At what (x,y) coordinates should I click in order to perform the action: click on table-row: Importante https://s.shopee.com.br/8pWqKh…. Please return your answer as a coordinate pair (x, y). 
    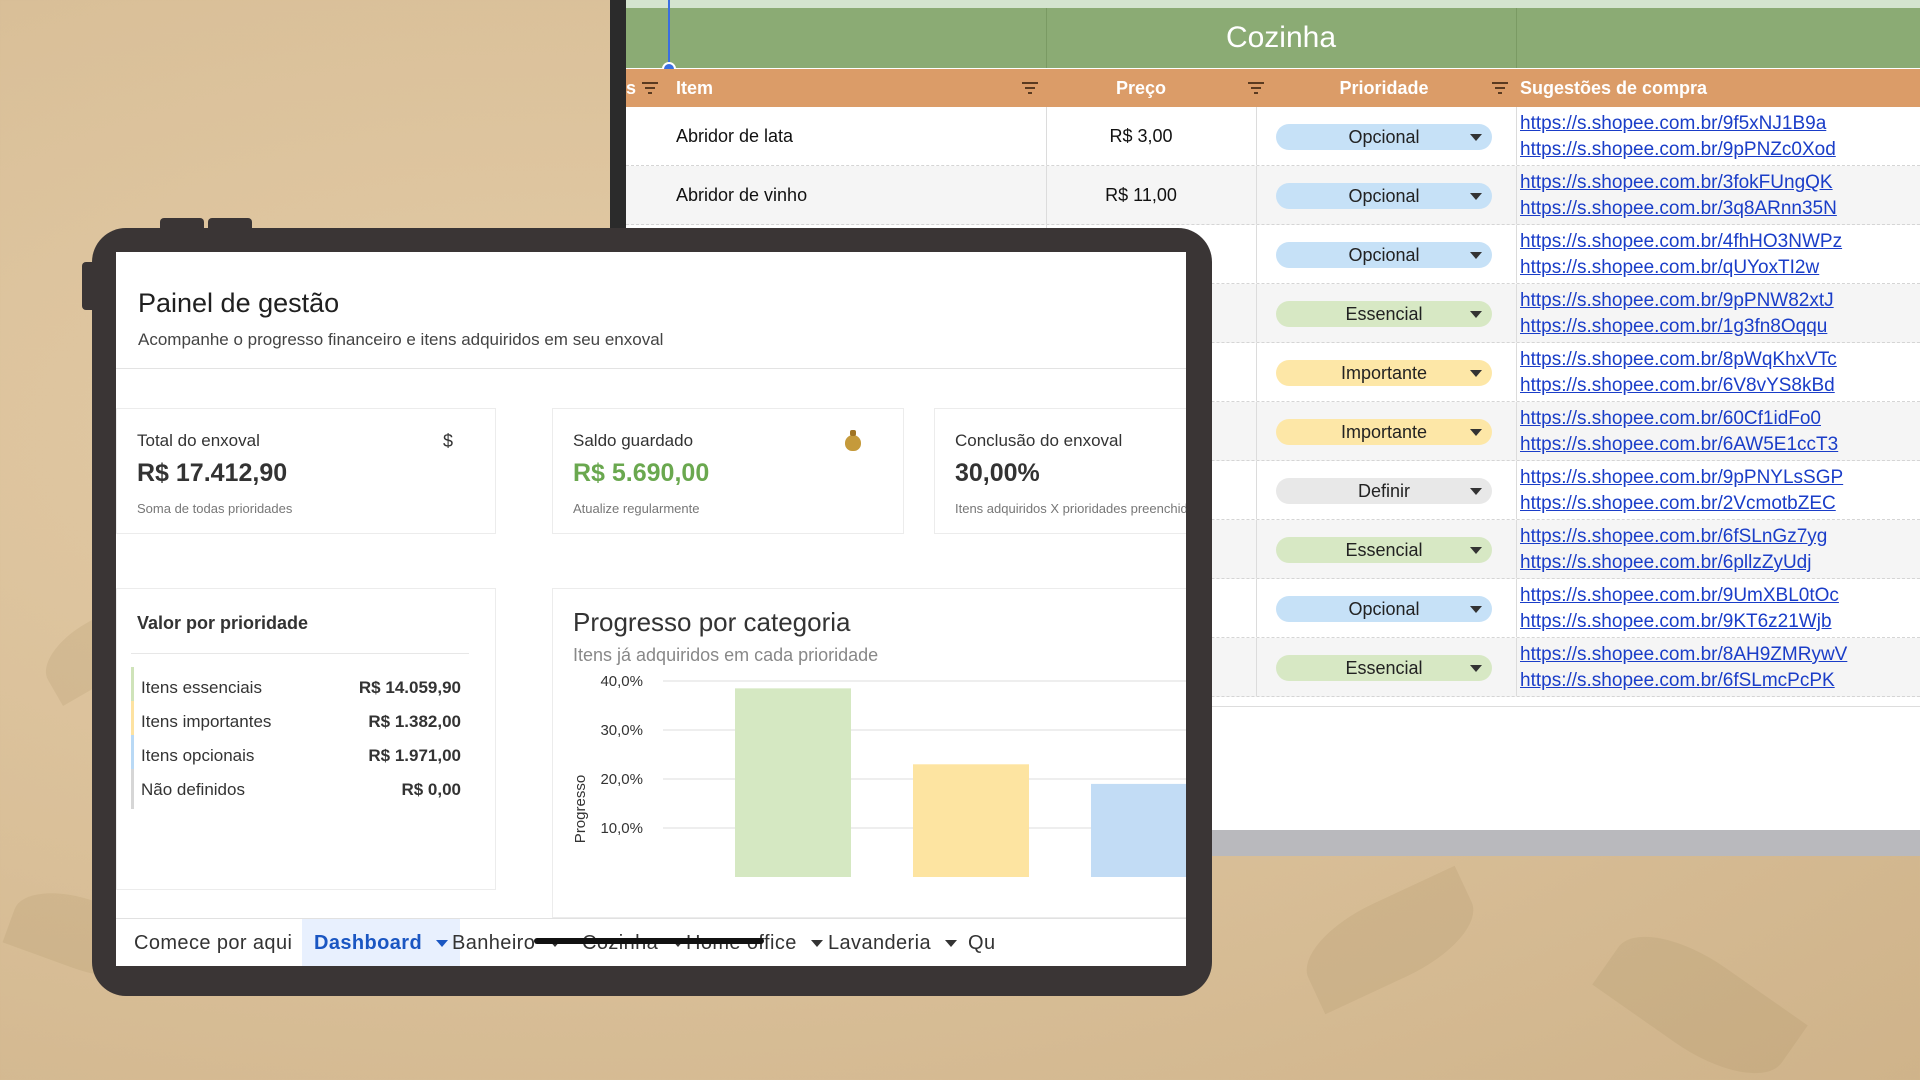
    Looking at the image, I should click on (1273, 372).